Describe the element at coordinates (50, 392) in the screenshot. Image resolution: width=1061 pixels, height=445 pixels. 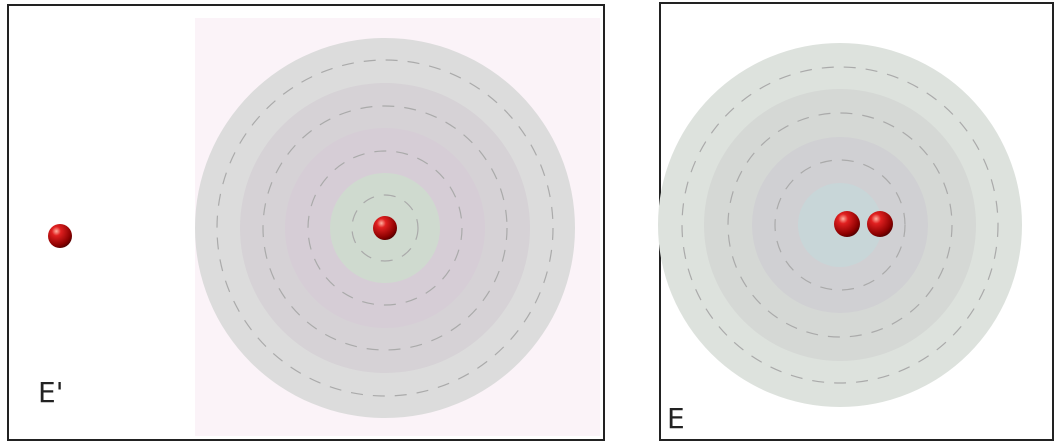
I see `panel-label: E'` at that location.